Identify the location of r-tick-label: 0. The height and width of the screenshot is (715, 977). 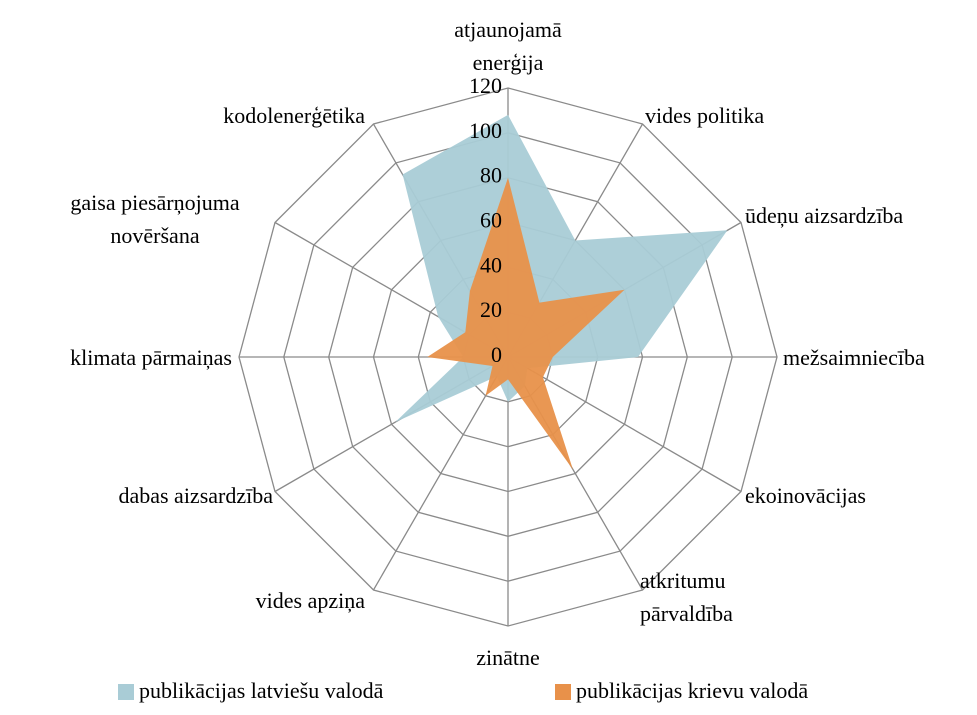
(496, 354).